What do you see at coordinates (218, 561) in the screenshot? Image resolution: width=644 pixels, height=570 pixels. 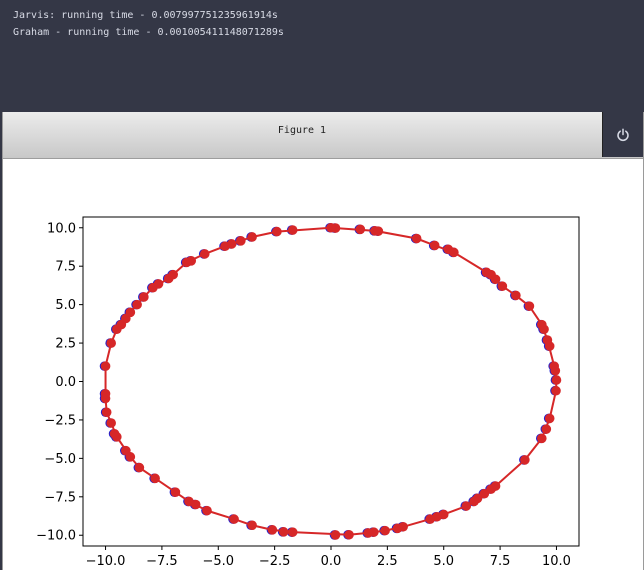 I see `x-tick-label: −5.0` at bounding box center [218, 561].